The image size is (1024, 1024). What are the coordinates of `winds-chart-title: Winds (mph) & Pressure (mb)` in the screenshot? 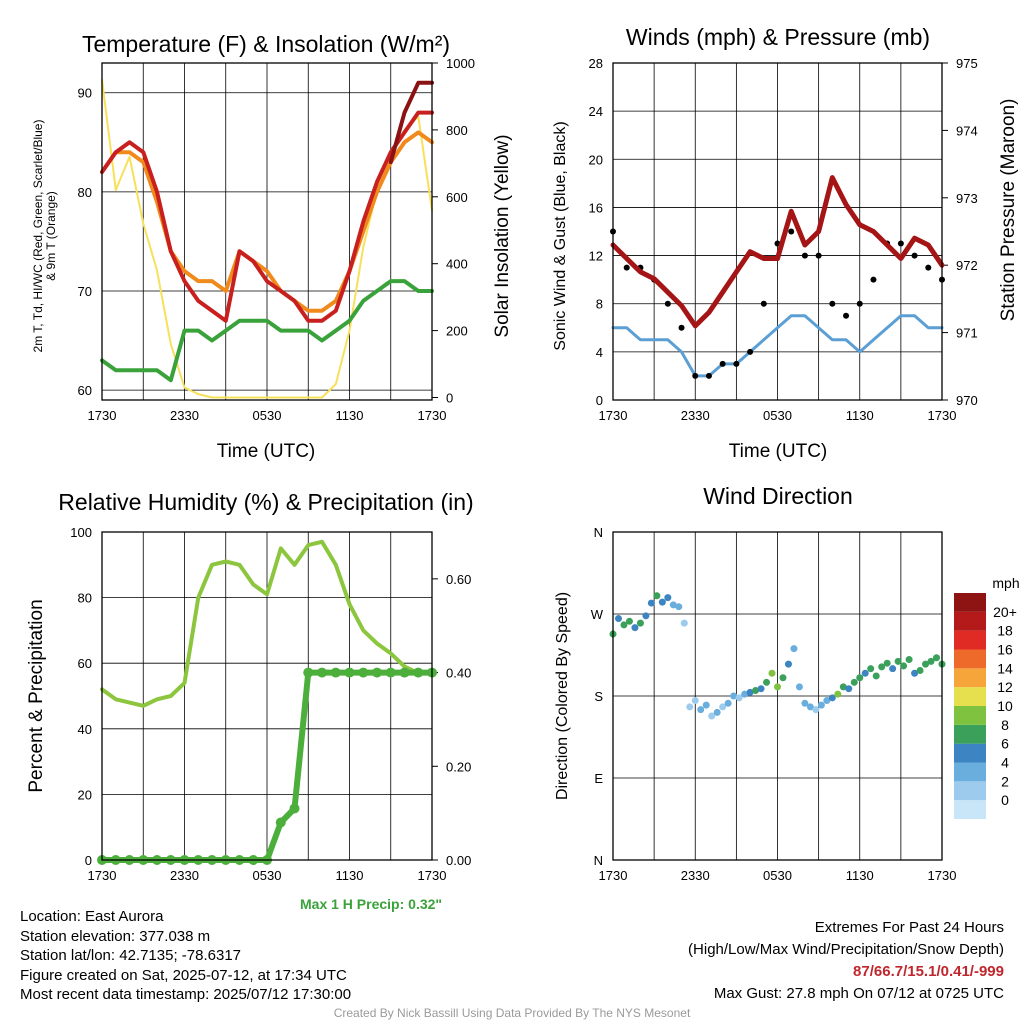 It's located at (778, 37).